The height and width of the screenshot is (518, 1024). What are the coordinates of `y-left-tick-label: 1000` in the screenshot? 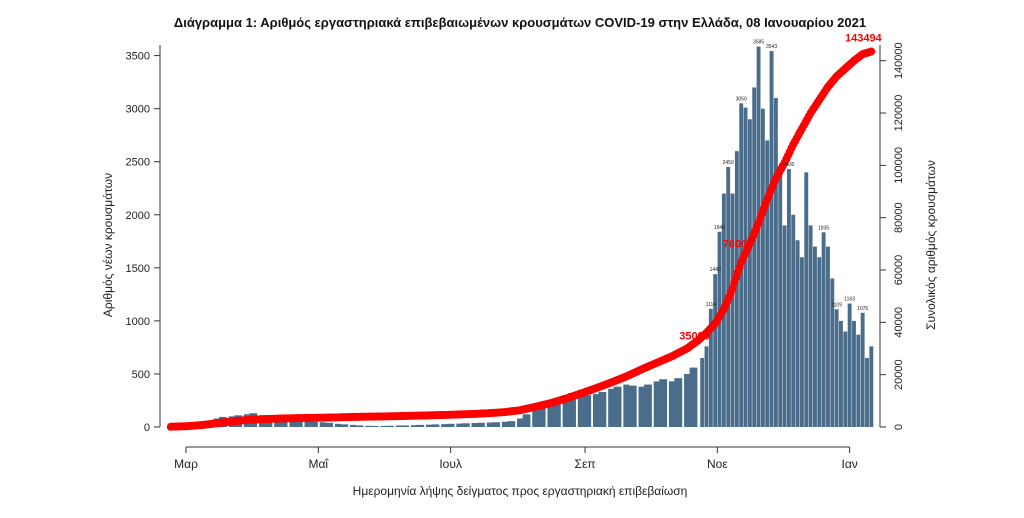 It's located at (138, 322).